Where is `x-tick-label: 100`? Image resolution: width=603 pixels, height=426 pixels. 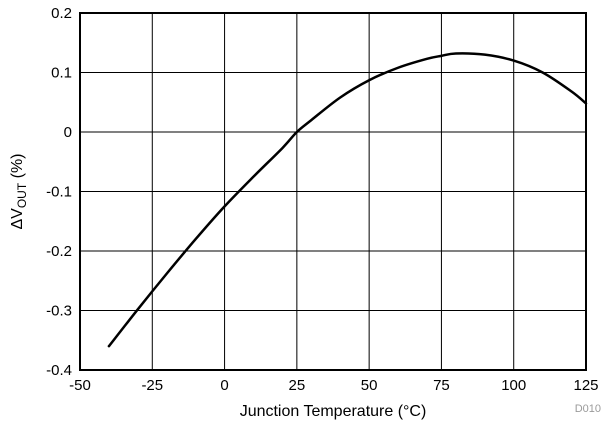
x-tick-label: 100 is located at coordinates (513, 385).